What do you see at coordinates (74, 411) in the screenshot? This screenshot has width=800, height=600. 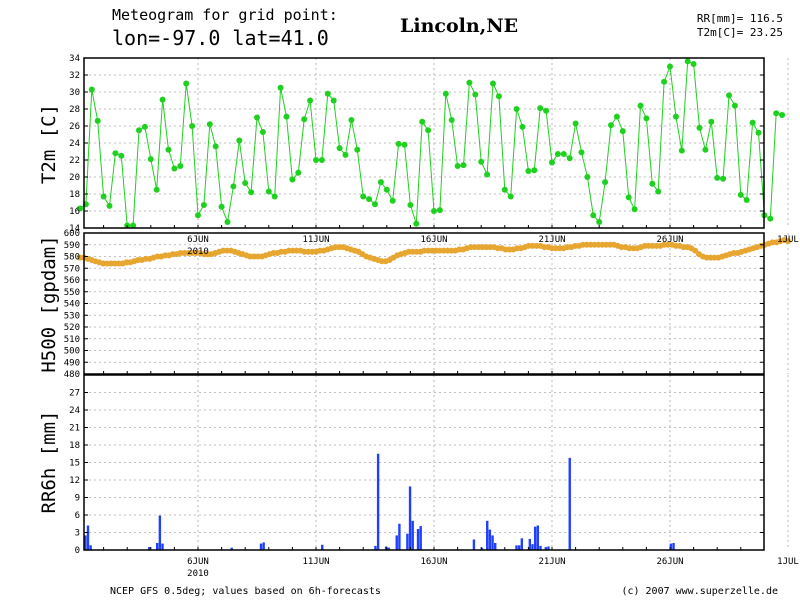 I see `y-tick-label: 24` at bounding box center [74, 411].